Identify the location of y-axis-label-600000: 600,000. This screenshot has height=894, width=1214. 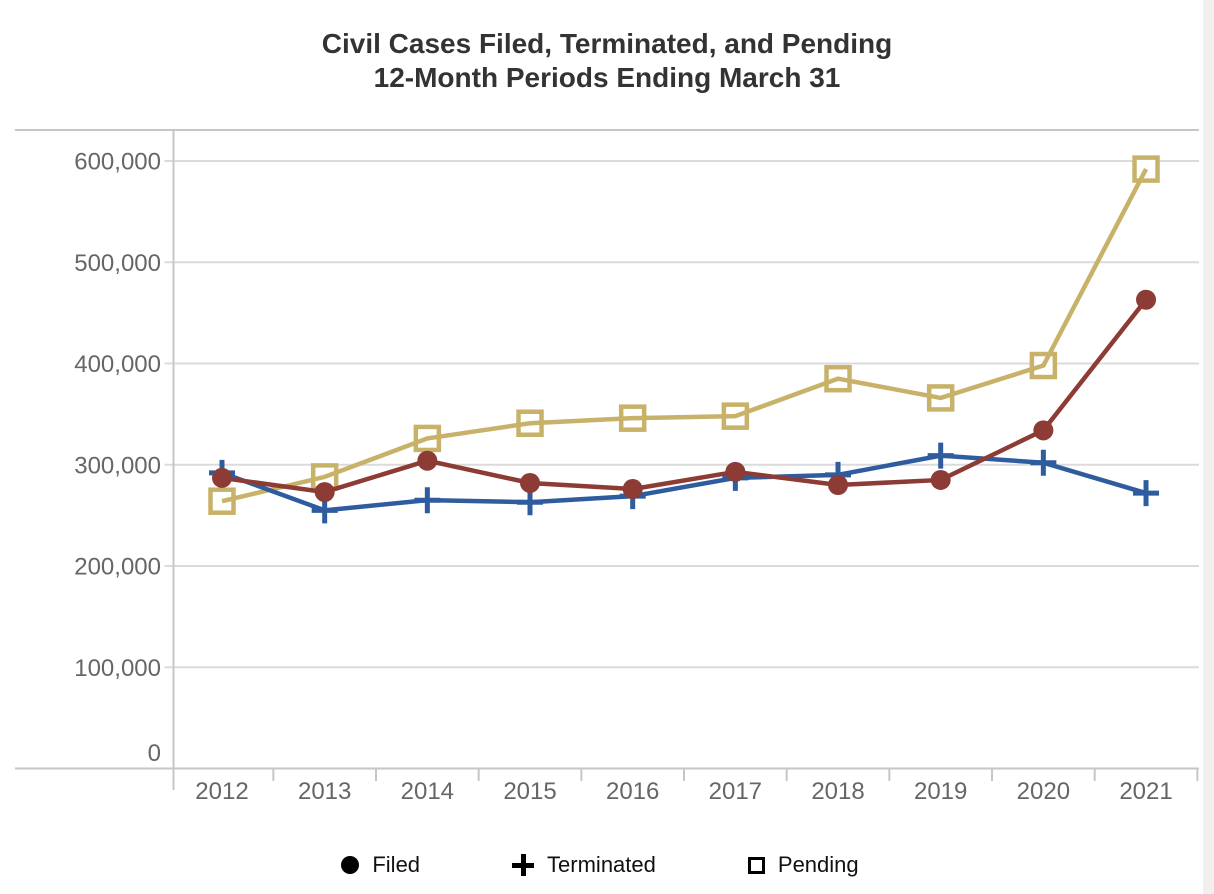
(117, 162).